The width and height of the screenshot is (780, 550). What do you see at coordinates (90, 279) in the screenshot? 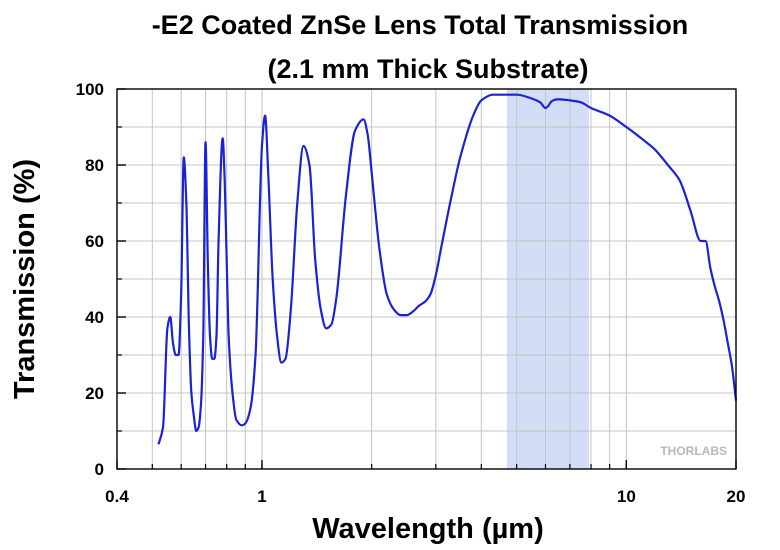
I see `y-tick-labels: 0 20 40 60 80 100` at bounding box center [90, 279].